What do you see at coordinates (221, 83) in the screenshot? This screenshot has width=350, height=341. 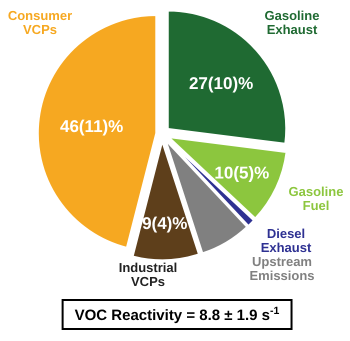 I see `data-label: 27(10)%` at bounding box center [221, 83].